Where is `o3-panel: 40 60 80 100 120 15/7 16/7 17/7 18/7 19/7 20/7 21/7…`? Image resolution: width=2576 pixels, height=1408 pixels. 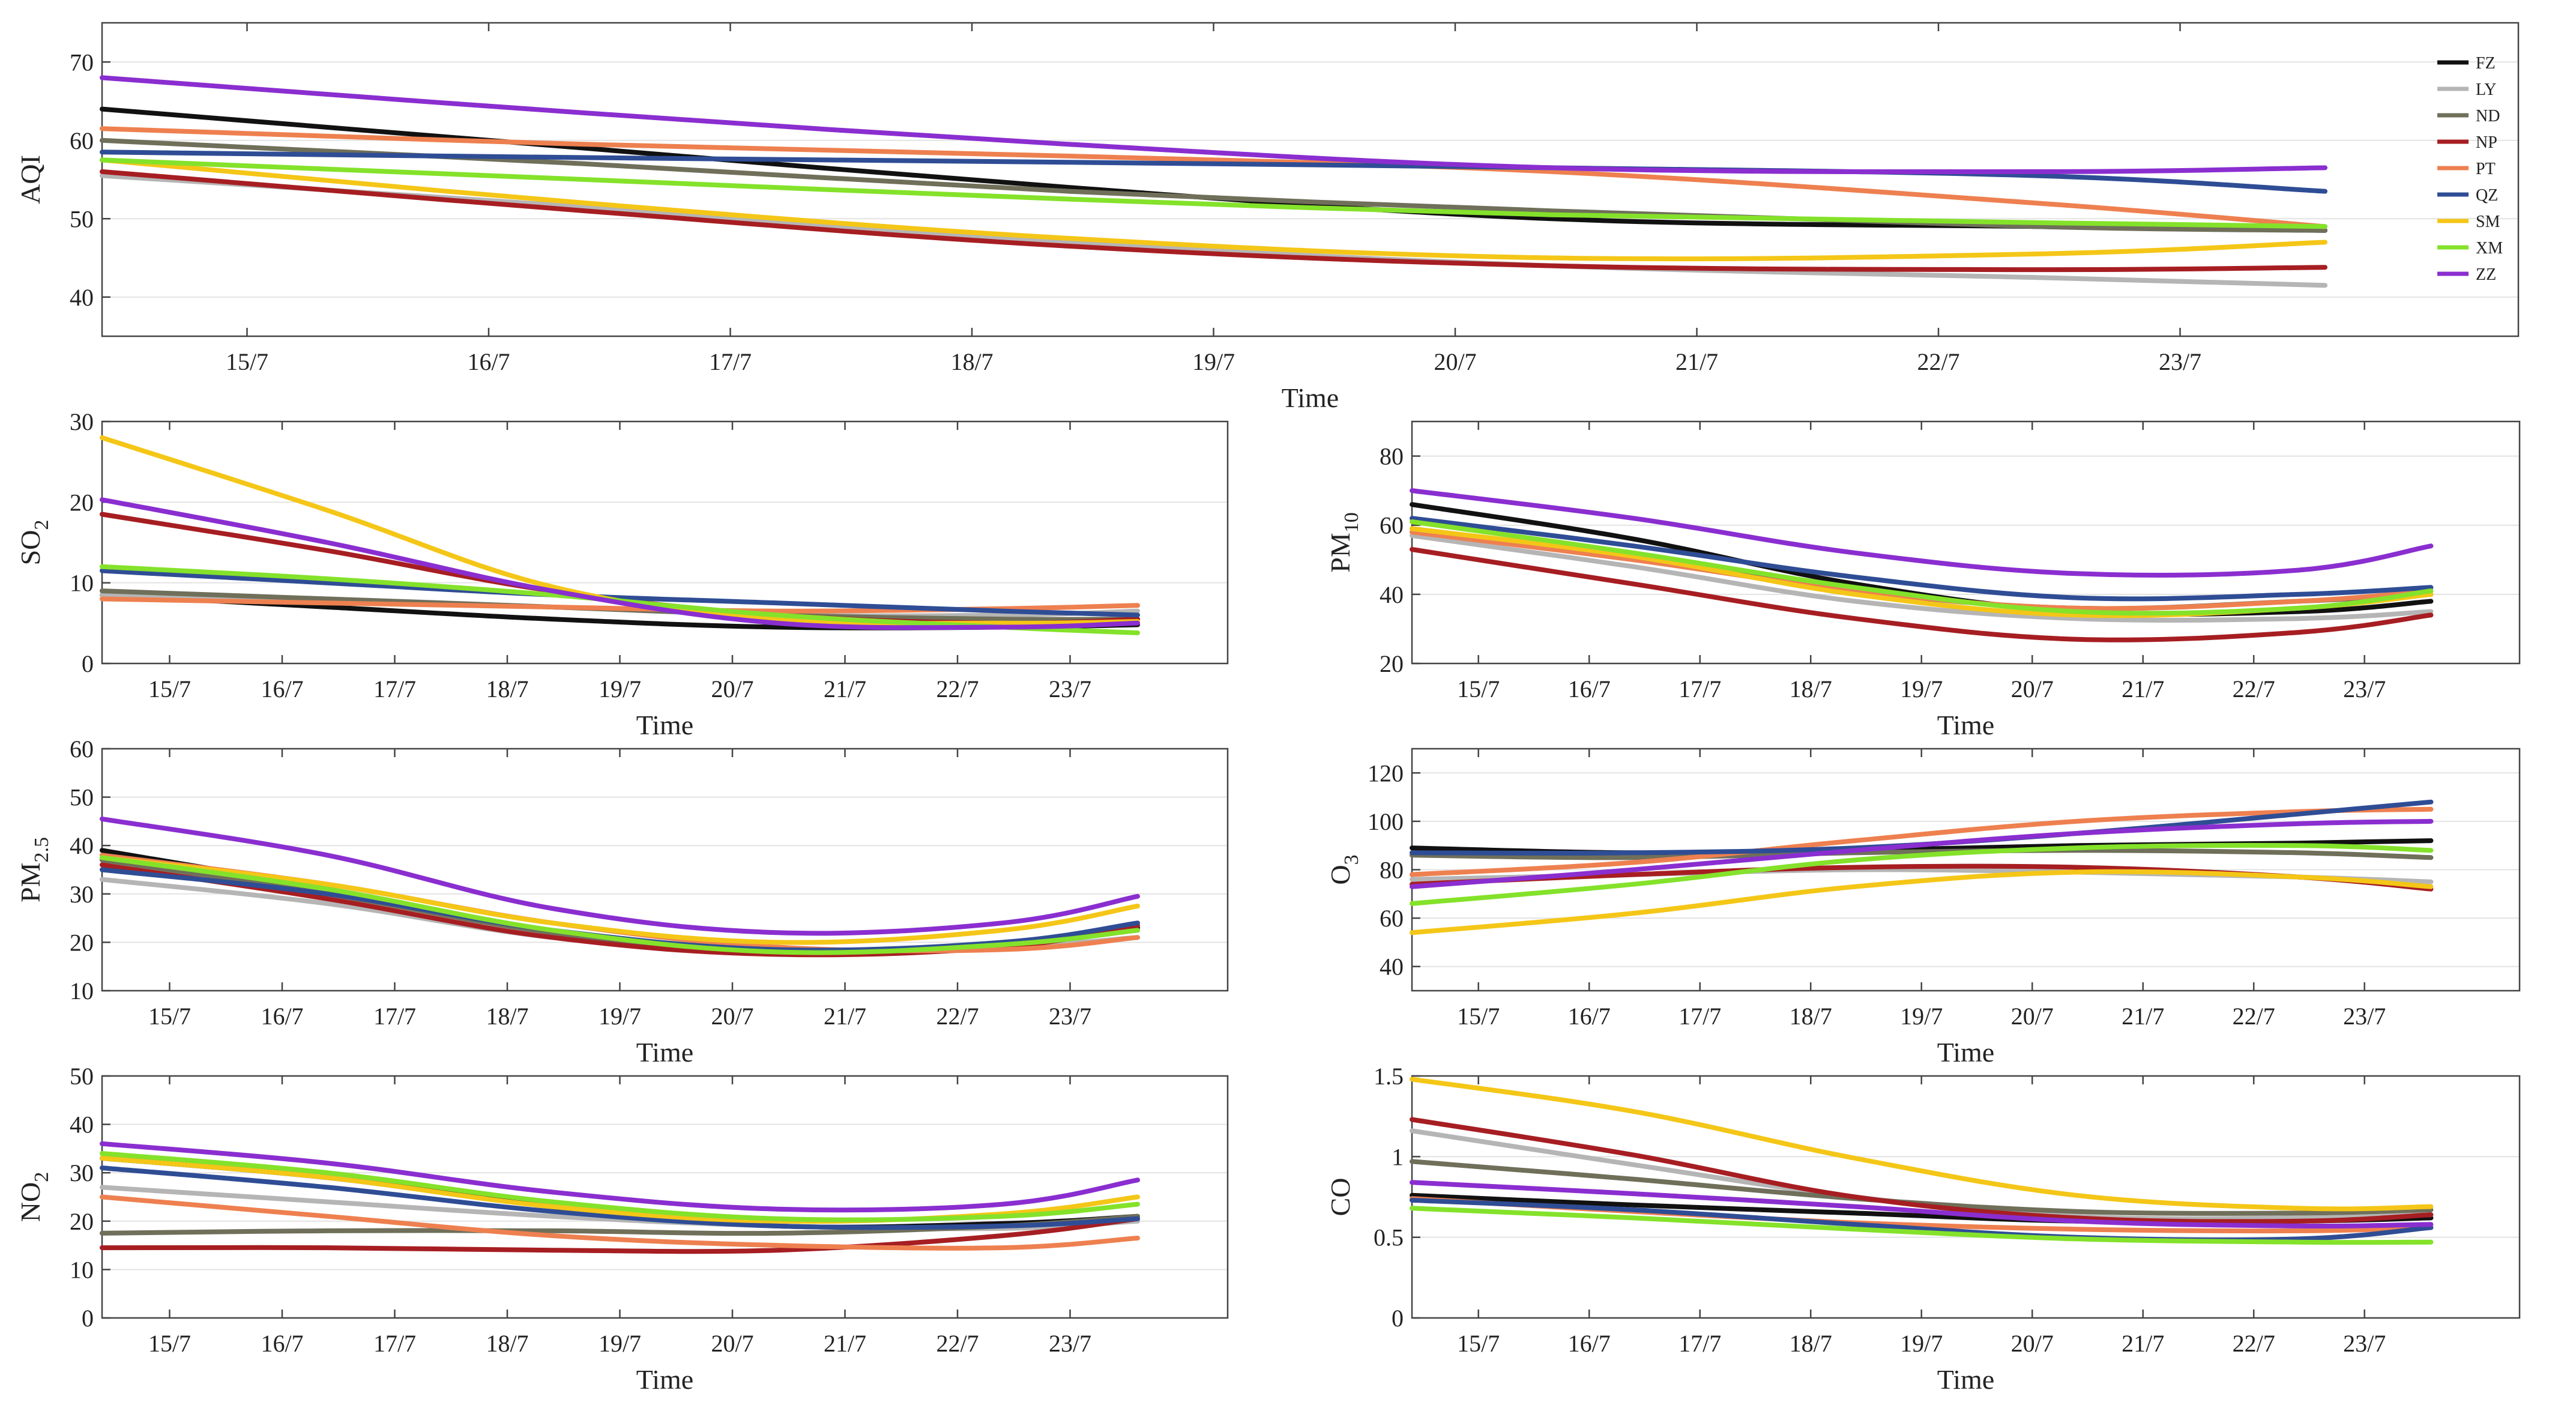 o3-panel: 40 60 80 100 120 15/7 16/7 17/7 18/7 19/7 20/7 21/7… is located at coordinates (1923, 908).